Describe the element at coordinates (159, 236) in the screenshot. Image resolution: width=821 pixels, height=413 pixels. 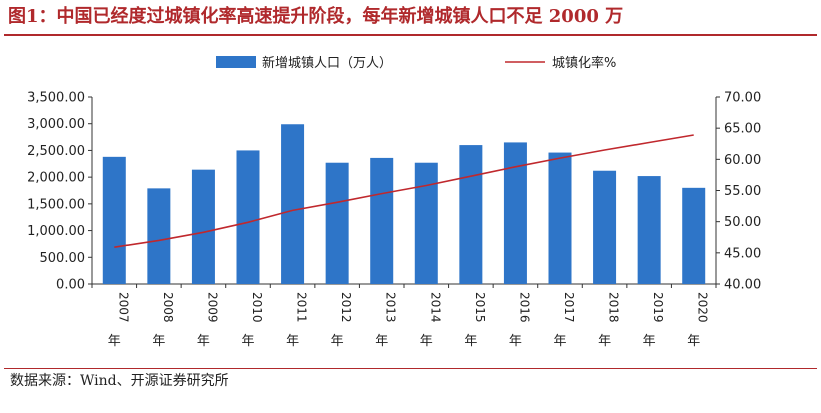
I see `bar-2008年` at that location.